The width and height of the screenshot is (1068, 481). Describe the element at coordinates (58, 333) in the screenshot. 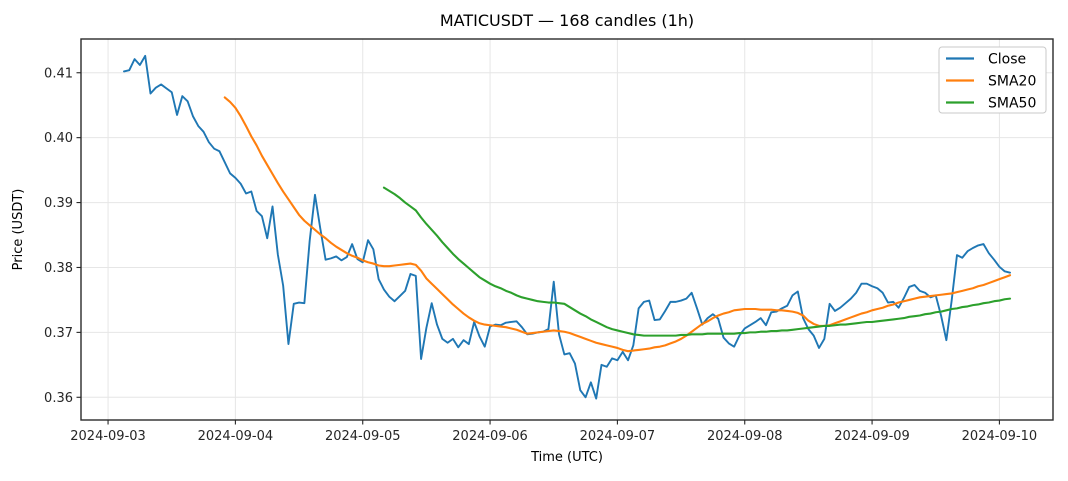

I see `y-tick-label: 0.37` at that location.